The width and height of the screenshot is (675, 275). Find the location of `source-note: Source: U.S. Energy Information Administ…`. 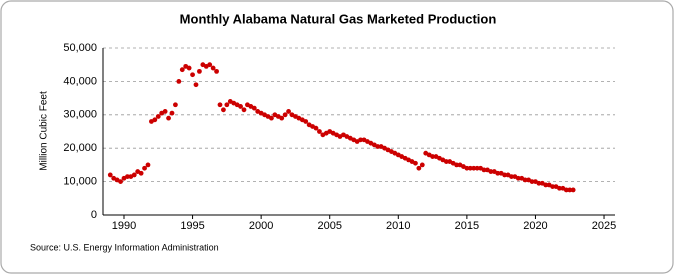

source-note: Source: U.S. Energy Information Administ… is located at coordinates (124, 247).